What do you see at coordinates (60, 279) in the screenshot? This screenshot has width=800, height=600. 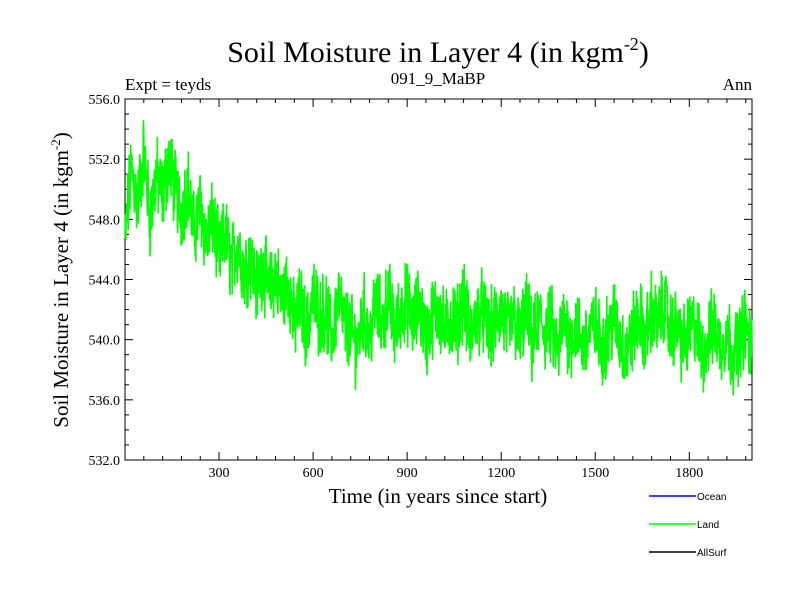 I see `y-axis-label: Soil Moisture in Layer 4 (in kgm-2)` at bounding box center [60, 279].